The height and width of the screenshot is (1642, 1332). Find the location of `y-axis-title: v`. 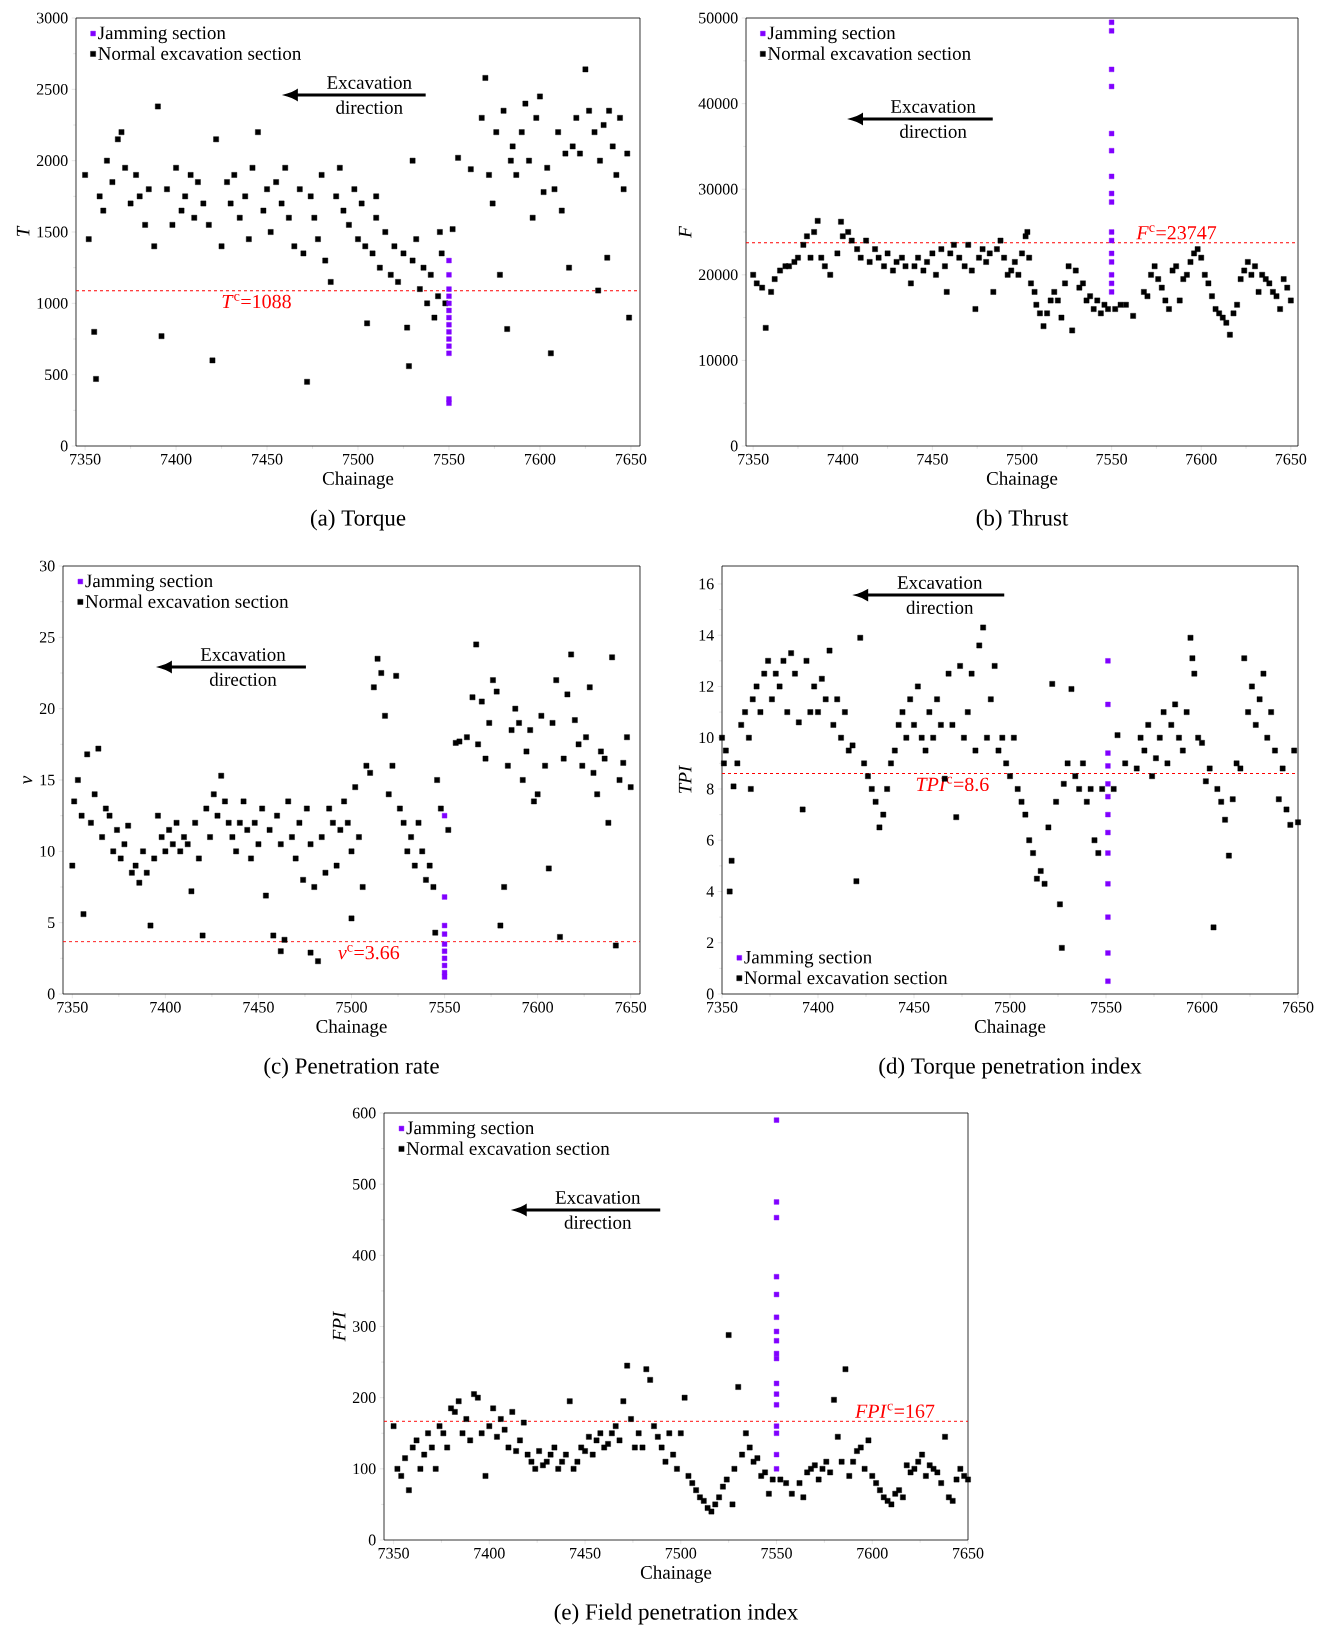

y-axis-title: v is located at coordinates (28, 779).